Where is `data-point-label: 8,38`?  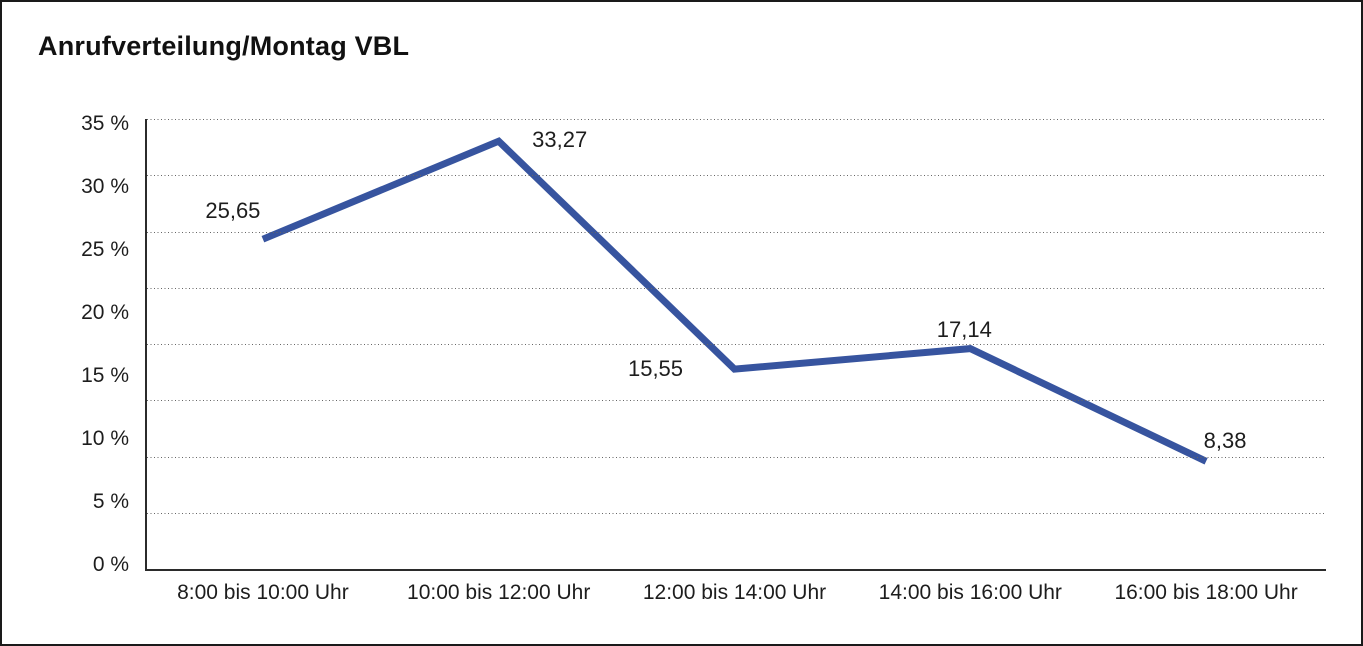
data-point-label: 8,38 is located at coordinates (1225, 441).